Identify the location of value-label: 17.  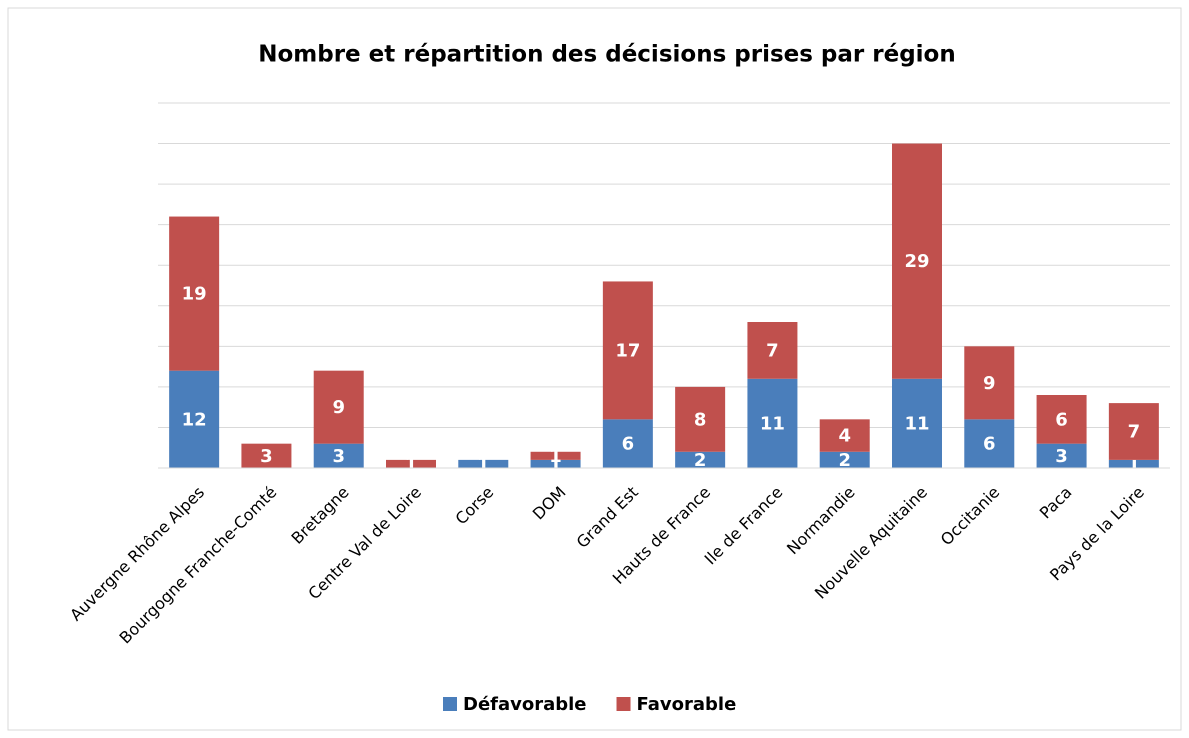
(627, 350).